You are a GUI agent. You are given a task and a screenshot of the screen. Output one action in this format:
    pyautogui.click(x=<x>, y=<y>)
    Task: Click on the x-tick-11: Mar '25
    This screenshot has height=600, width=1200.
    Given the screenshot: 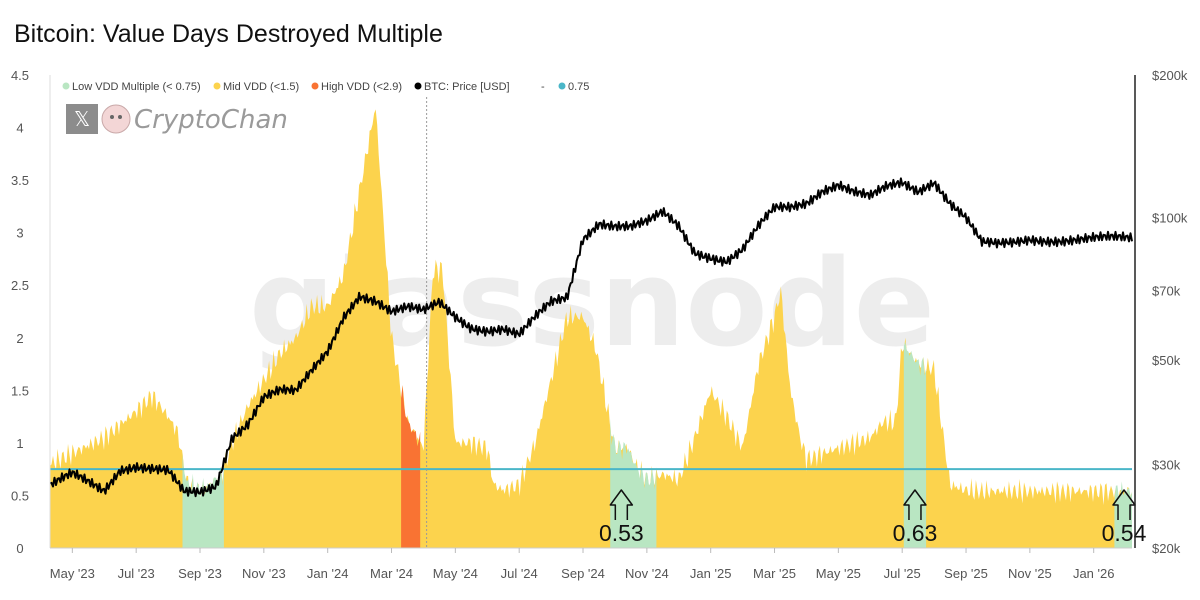 What is the action you would take?
    pyautogui.click(x=774, y=573)
    